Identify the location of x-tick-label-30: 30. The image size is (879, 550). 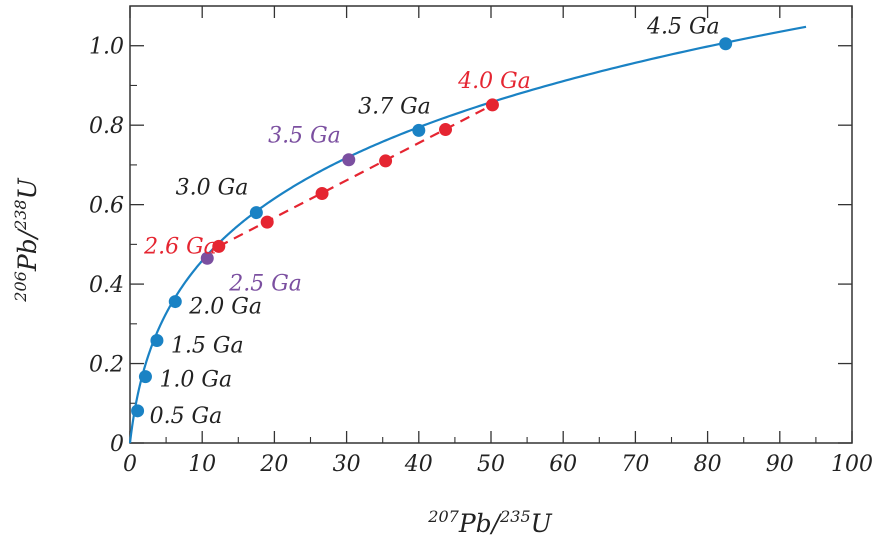
(347, 464).